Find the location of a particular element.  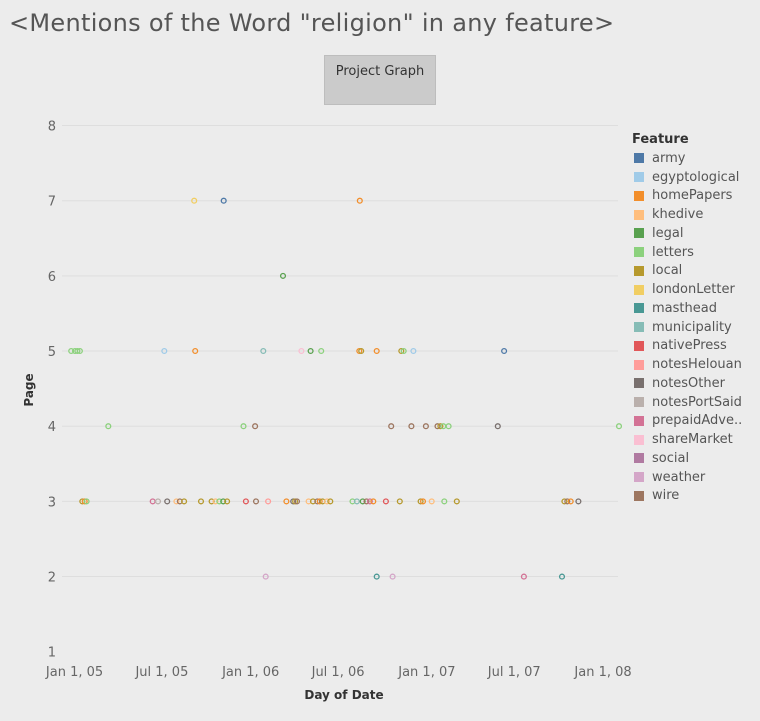

legend-item: weather is located at coordinates (695, 477).